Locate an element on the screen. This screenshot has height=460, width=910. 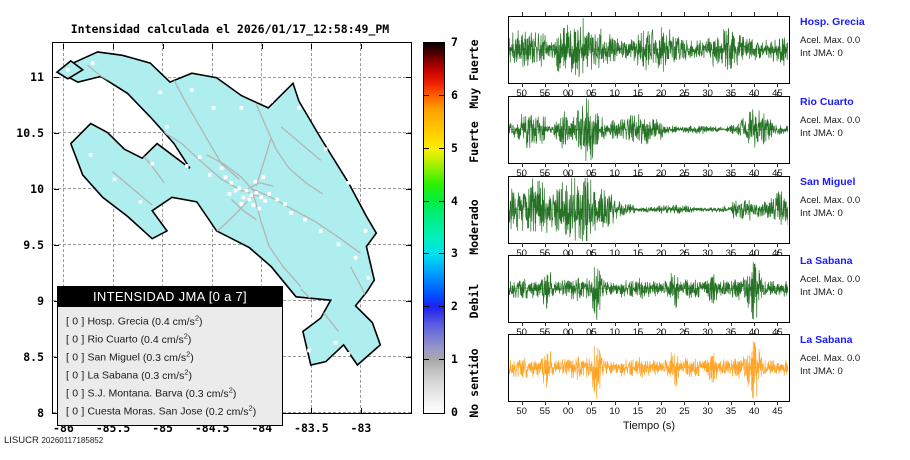
legend-station: La Sabana is located at coordinates (113, 375).